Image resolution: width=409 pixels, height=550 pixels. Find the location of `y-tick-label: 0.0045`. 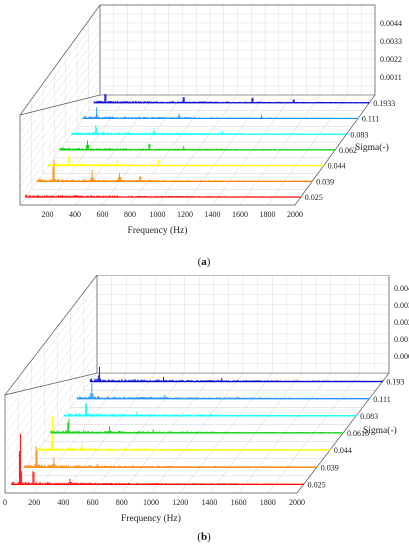

y-tick-label: 0.0045 is located at coordinates (401, 288).